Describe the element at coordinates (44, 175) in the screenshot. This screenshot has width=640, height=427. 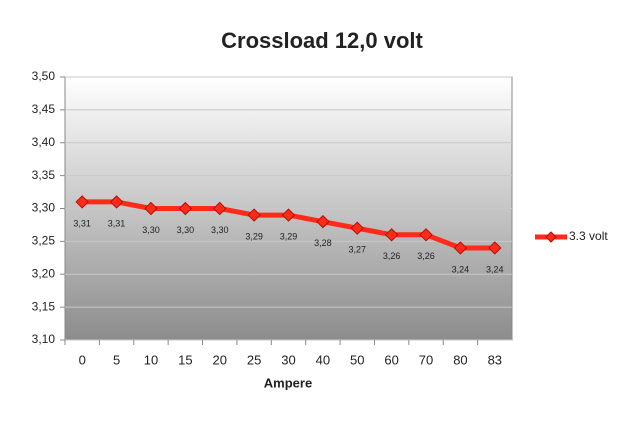
I see `y-tick-label: 3,35` at that location.